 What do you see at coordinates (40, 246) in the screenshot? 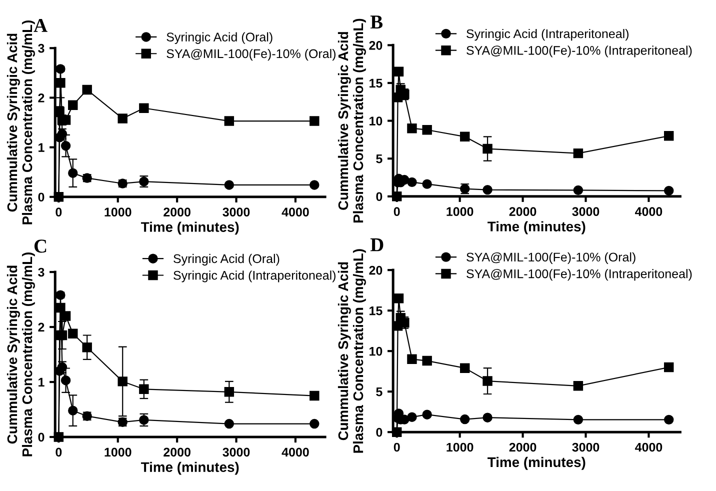
I see `chart-title: C` at bounding box center [40, 246].